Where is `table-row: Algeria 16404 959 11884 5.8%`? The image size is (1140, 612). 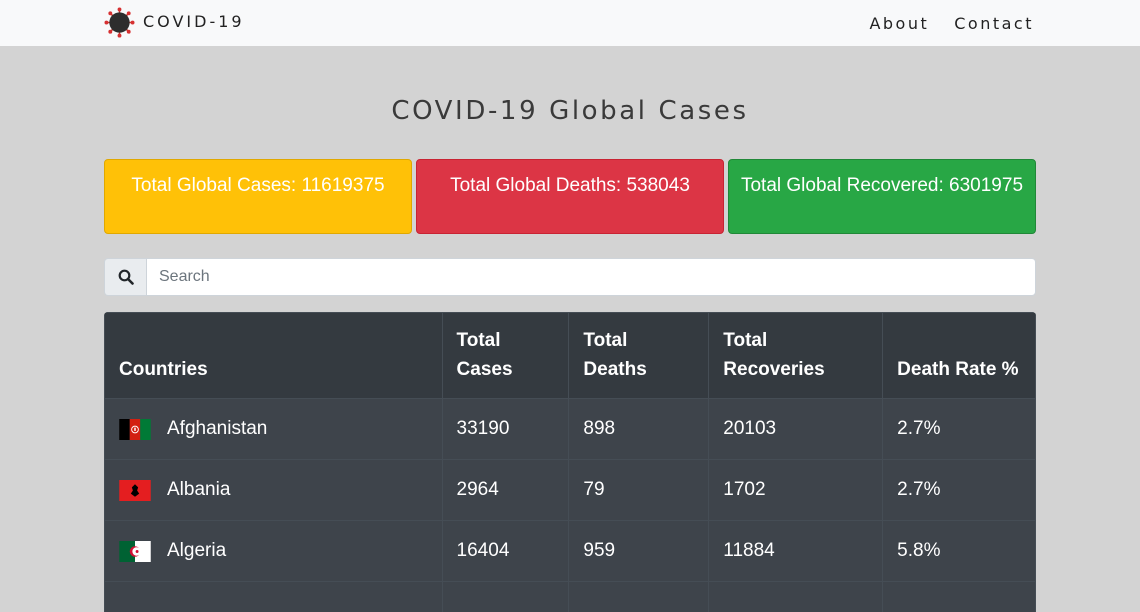
table-row: Algeria 16404 959 11884 5.8% is located at coordinates (570, 551).